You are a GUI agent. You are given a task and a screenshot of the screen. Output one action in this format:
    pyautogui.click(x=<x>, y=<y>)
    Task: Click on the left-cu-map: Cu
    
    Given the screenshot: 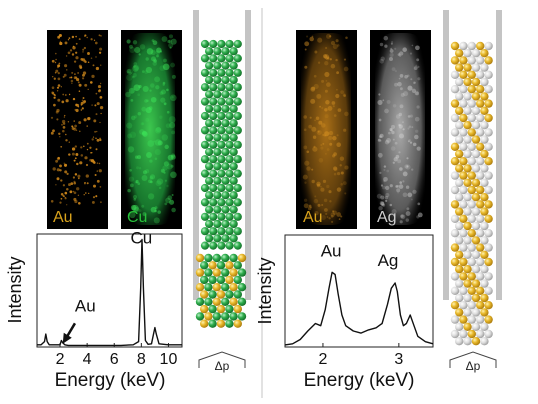 What is the action you would take?
    pyautogui.click(x=151, y=129)
    